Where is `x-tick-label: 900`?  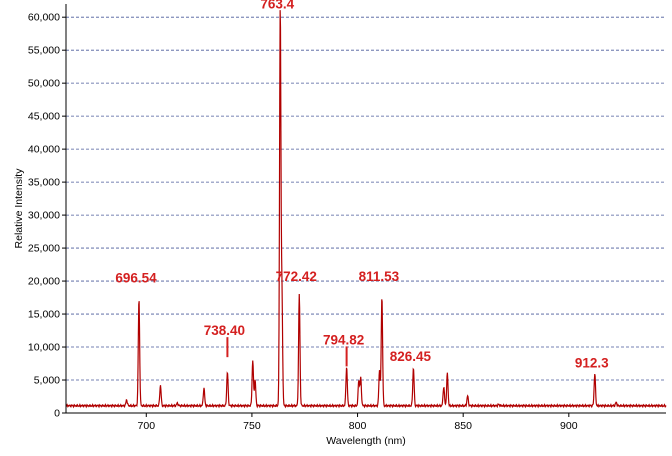
x-tick-label: 900 is located at coordinates (569, 426).